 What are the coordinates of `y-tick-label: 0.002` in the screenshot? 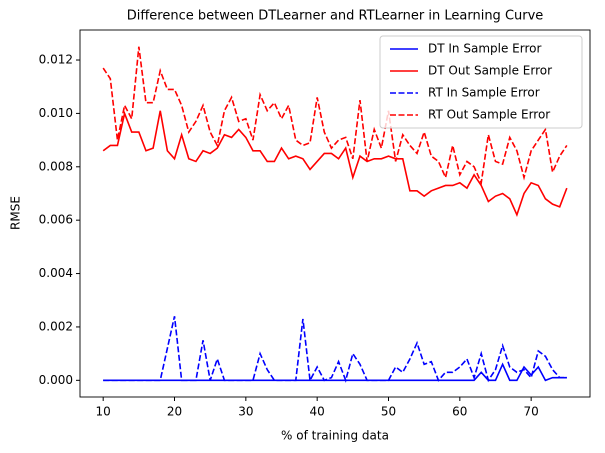 It's located at (56, 326).